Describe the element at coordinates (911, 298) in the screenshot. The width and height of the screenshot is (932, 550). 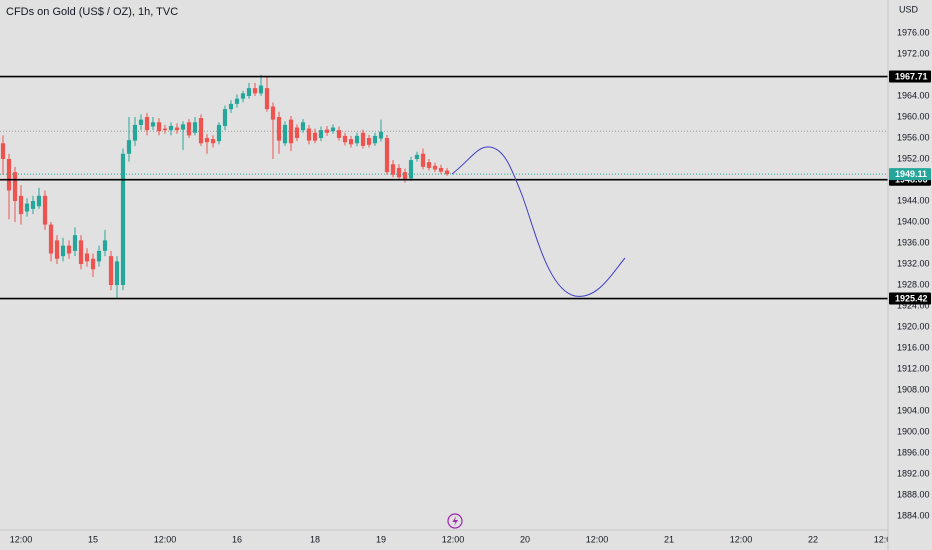
I see `level-label: 1925.42` at that location.